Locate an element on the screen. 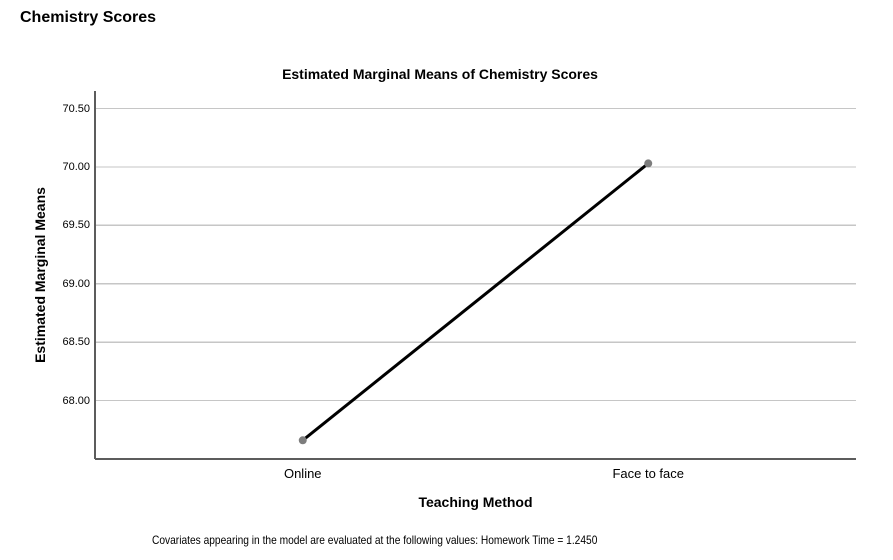 The width and height of the screenshot is (893, 560). y-tick-label: 68.00 is located at coordinates (76, 400).